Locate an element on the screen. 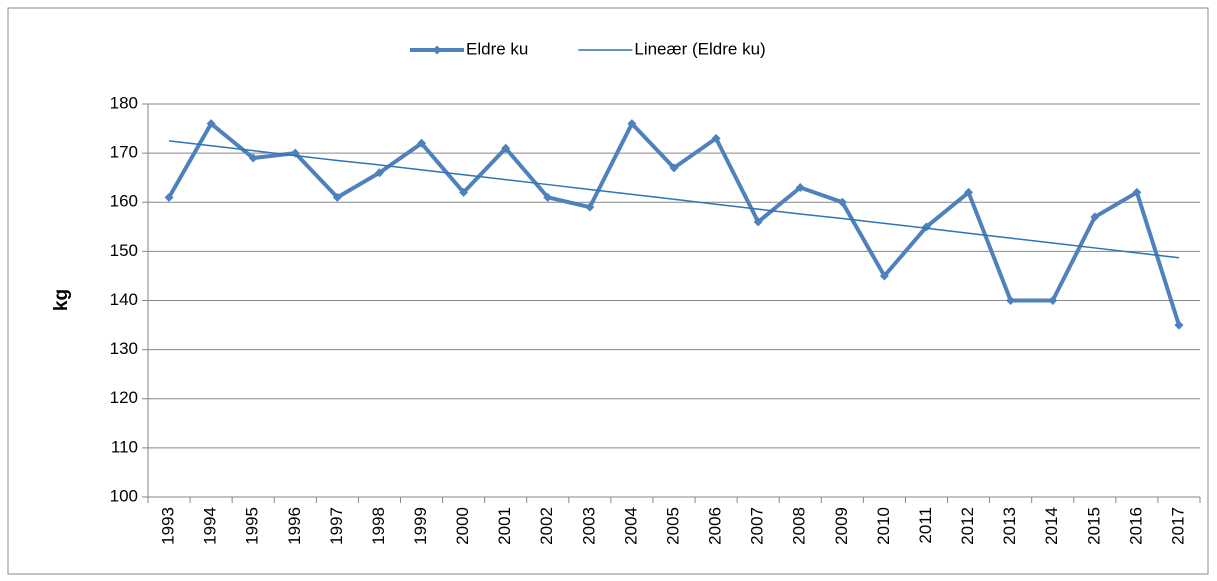 The image size is (1217, 581). x-tick-label: 1995 is located at coordinates (252, 526).